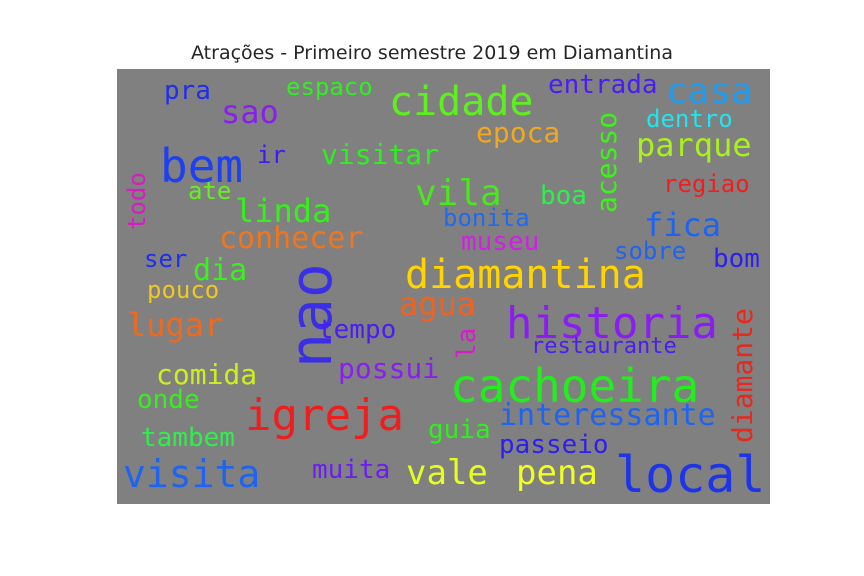 The width and height of the screenshot is (864, 576). Describe the element at coordinates (742, 375) in the screenshot. I see `word-diamante: diamante` at that location.